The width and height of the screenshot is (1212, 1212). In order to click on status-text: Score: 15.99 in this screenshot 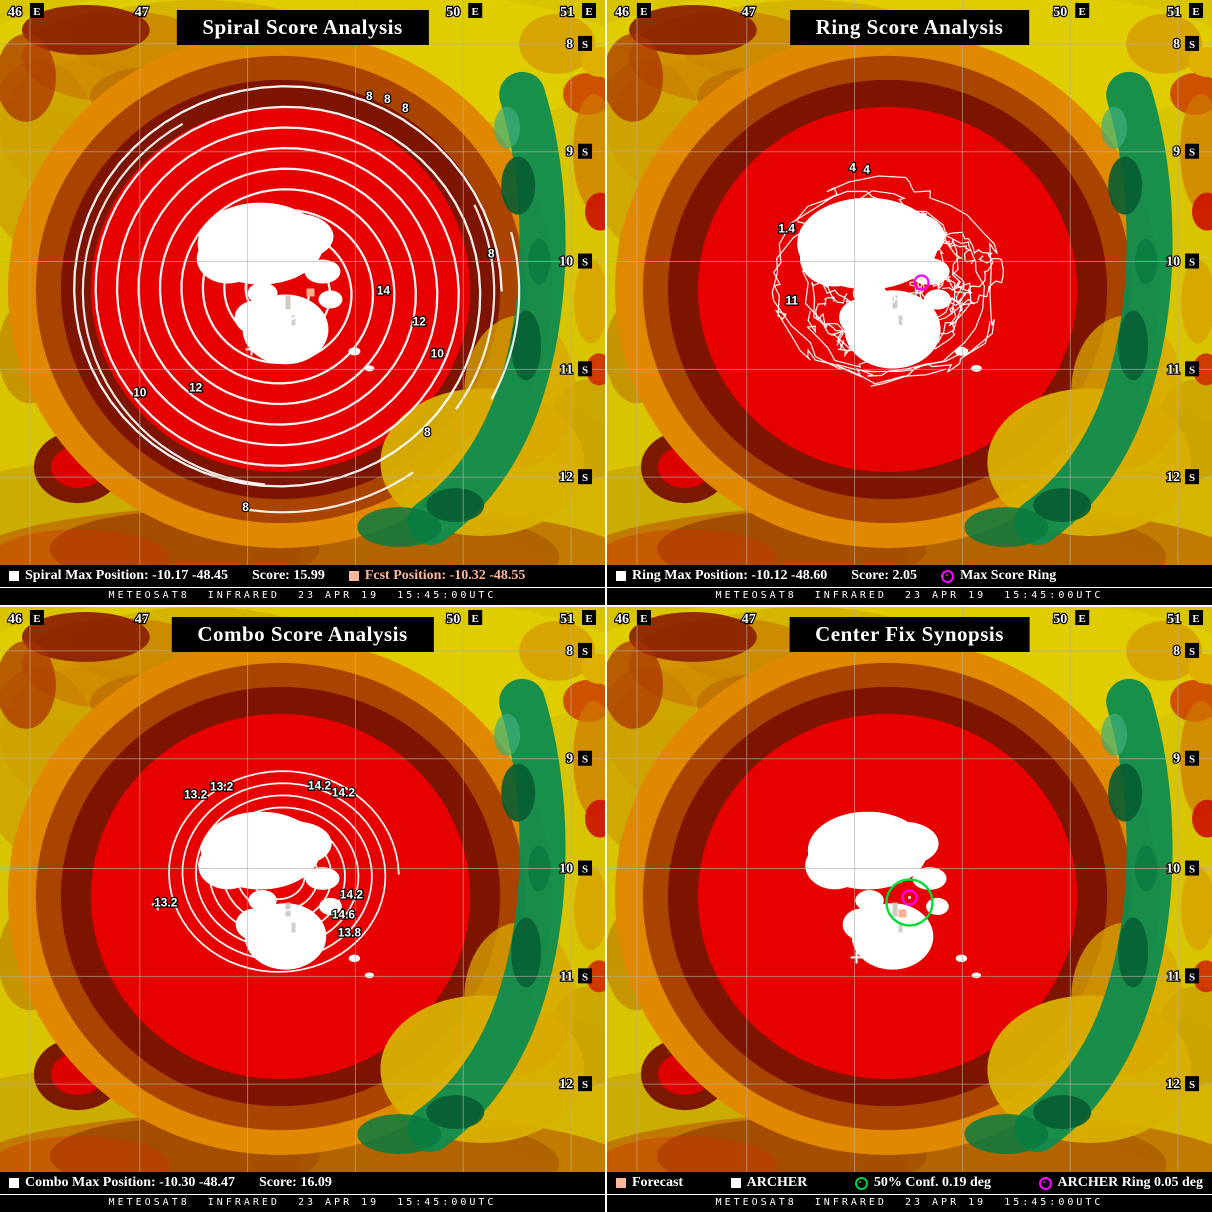, I will do `click(288, 576)`.